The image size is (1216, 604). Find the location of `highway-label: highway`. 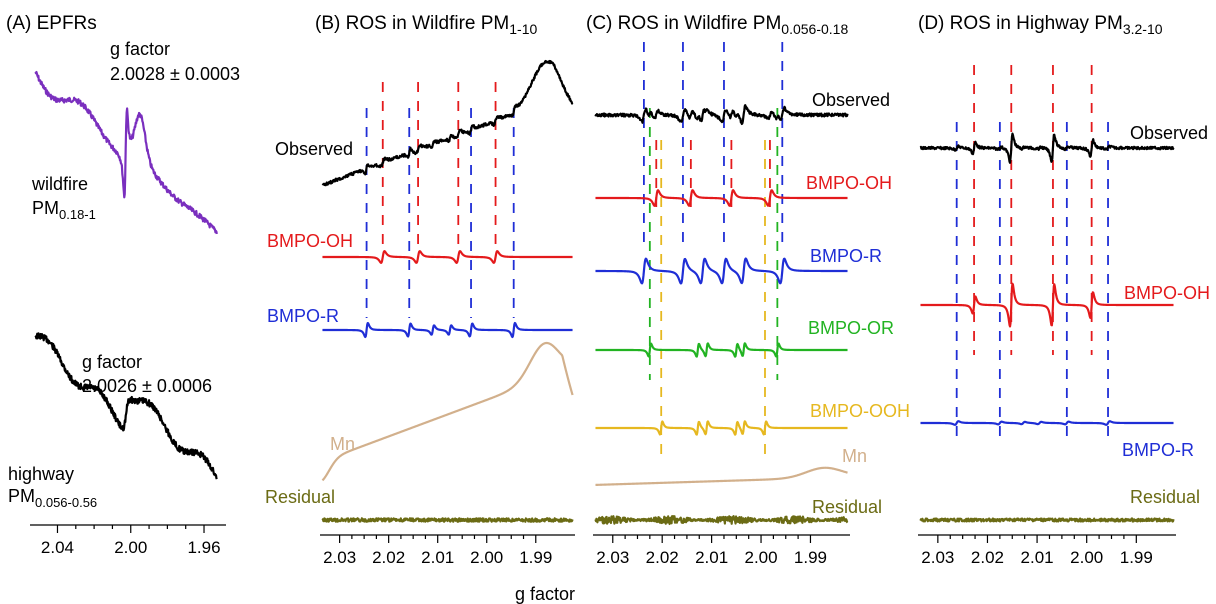

highway-label: highway is located at coordinates (41, 474).